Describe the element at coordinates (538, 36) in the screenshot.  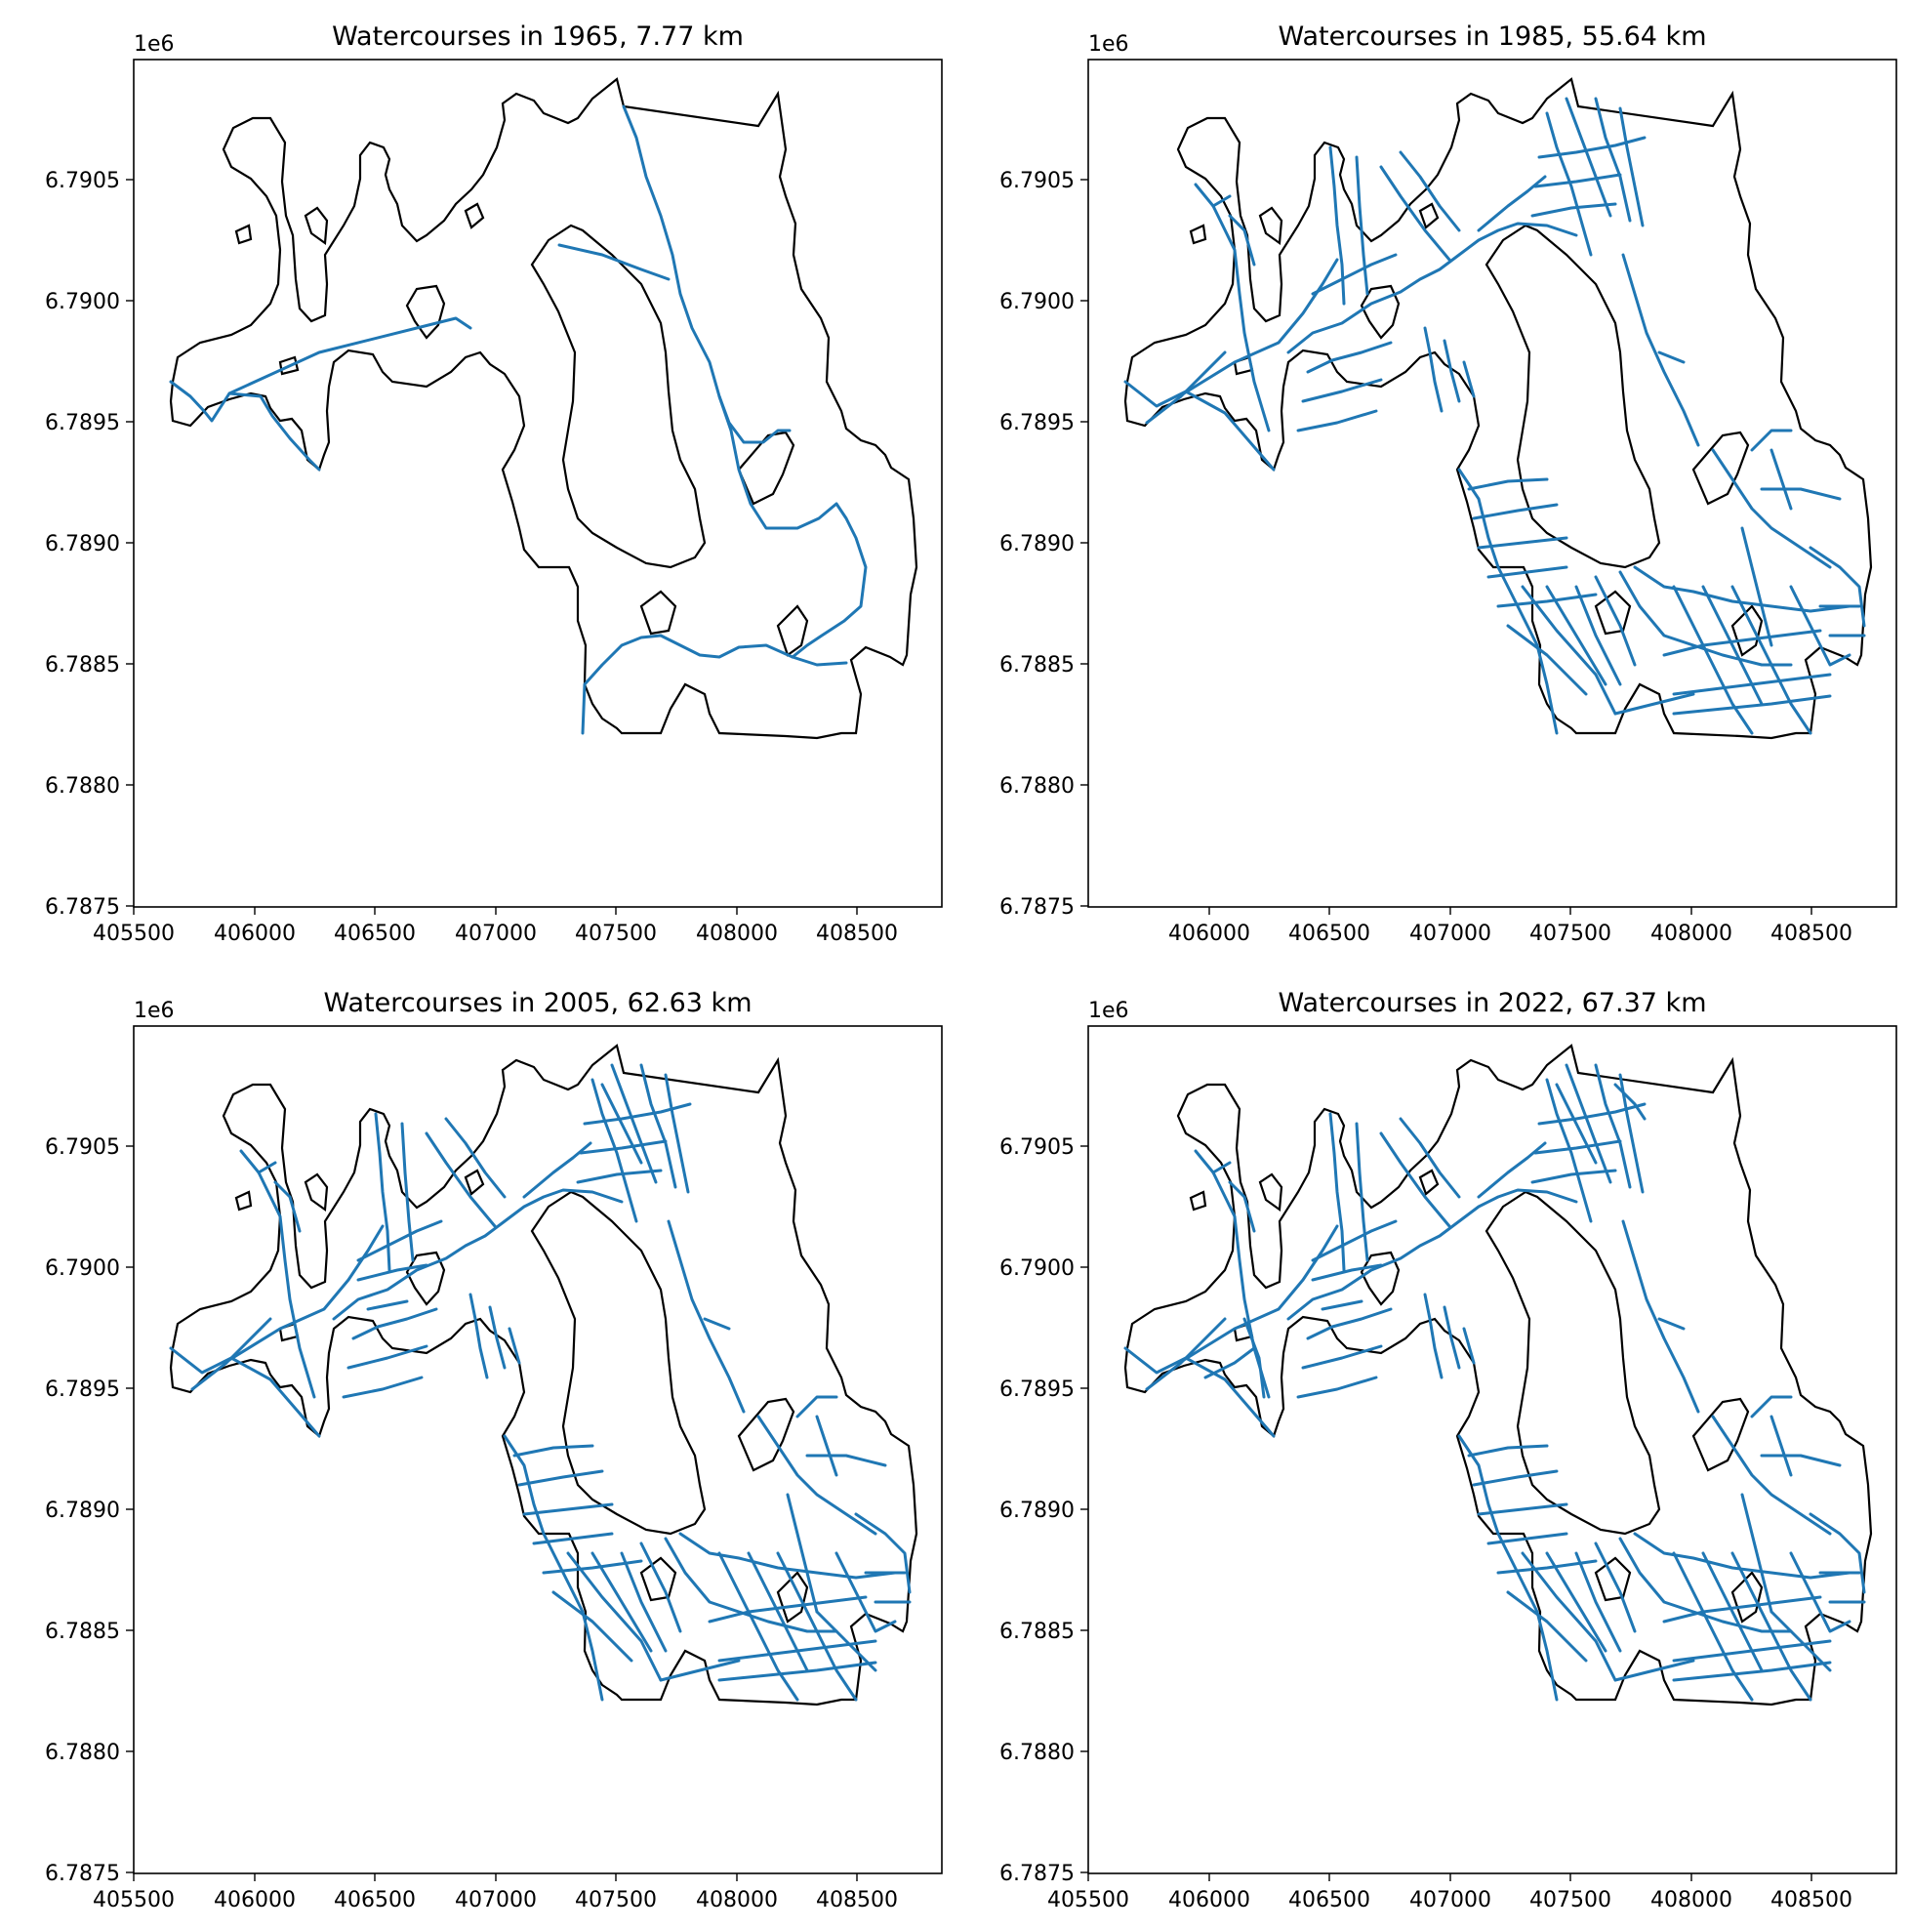
I see `panel-title: Watercourses in 1965, 7.77 km` at that location.